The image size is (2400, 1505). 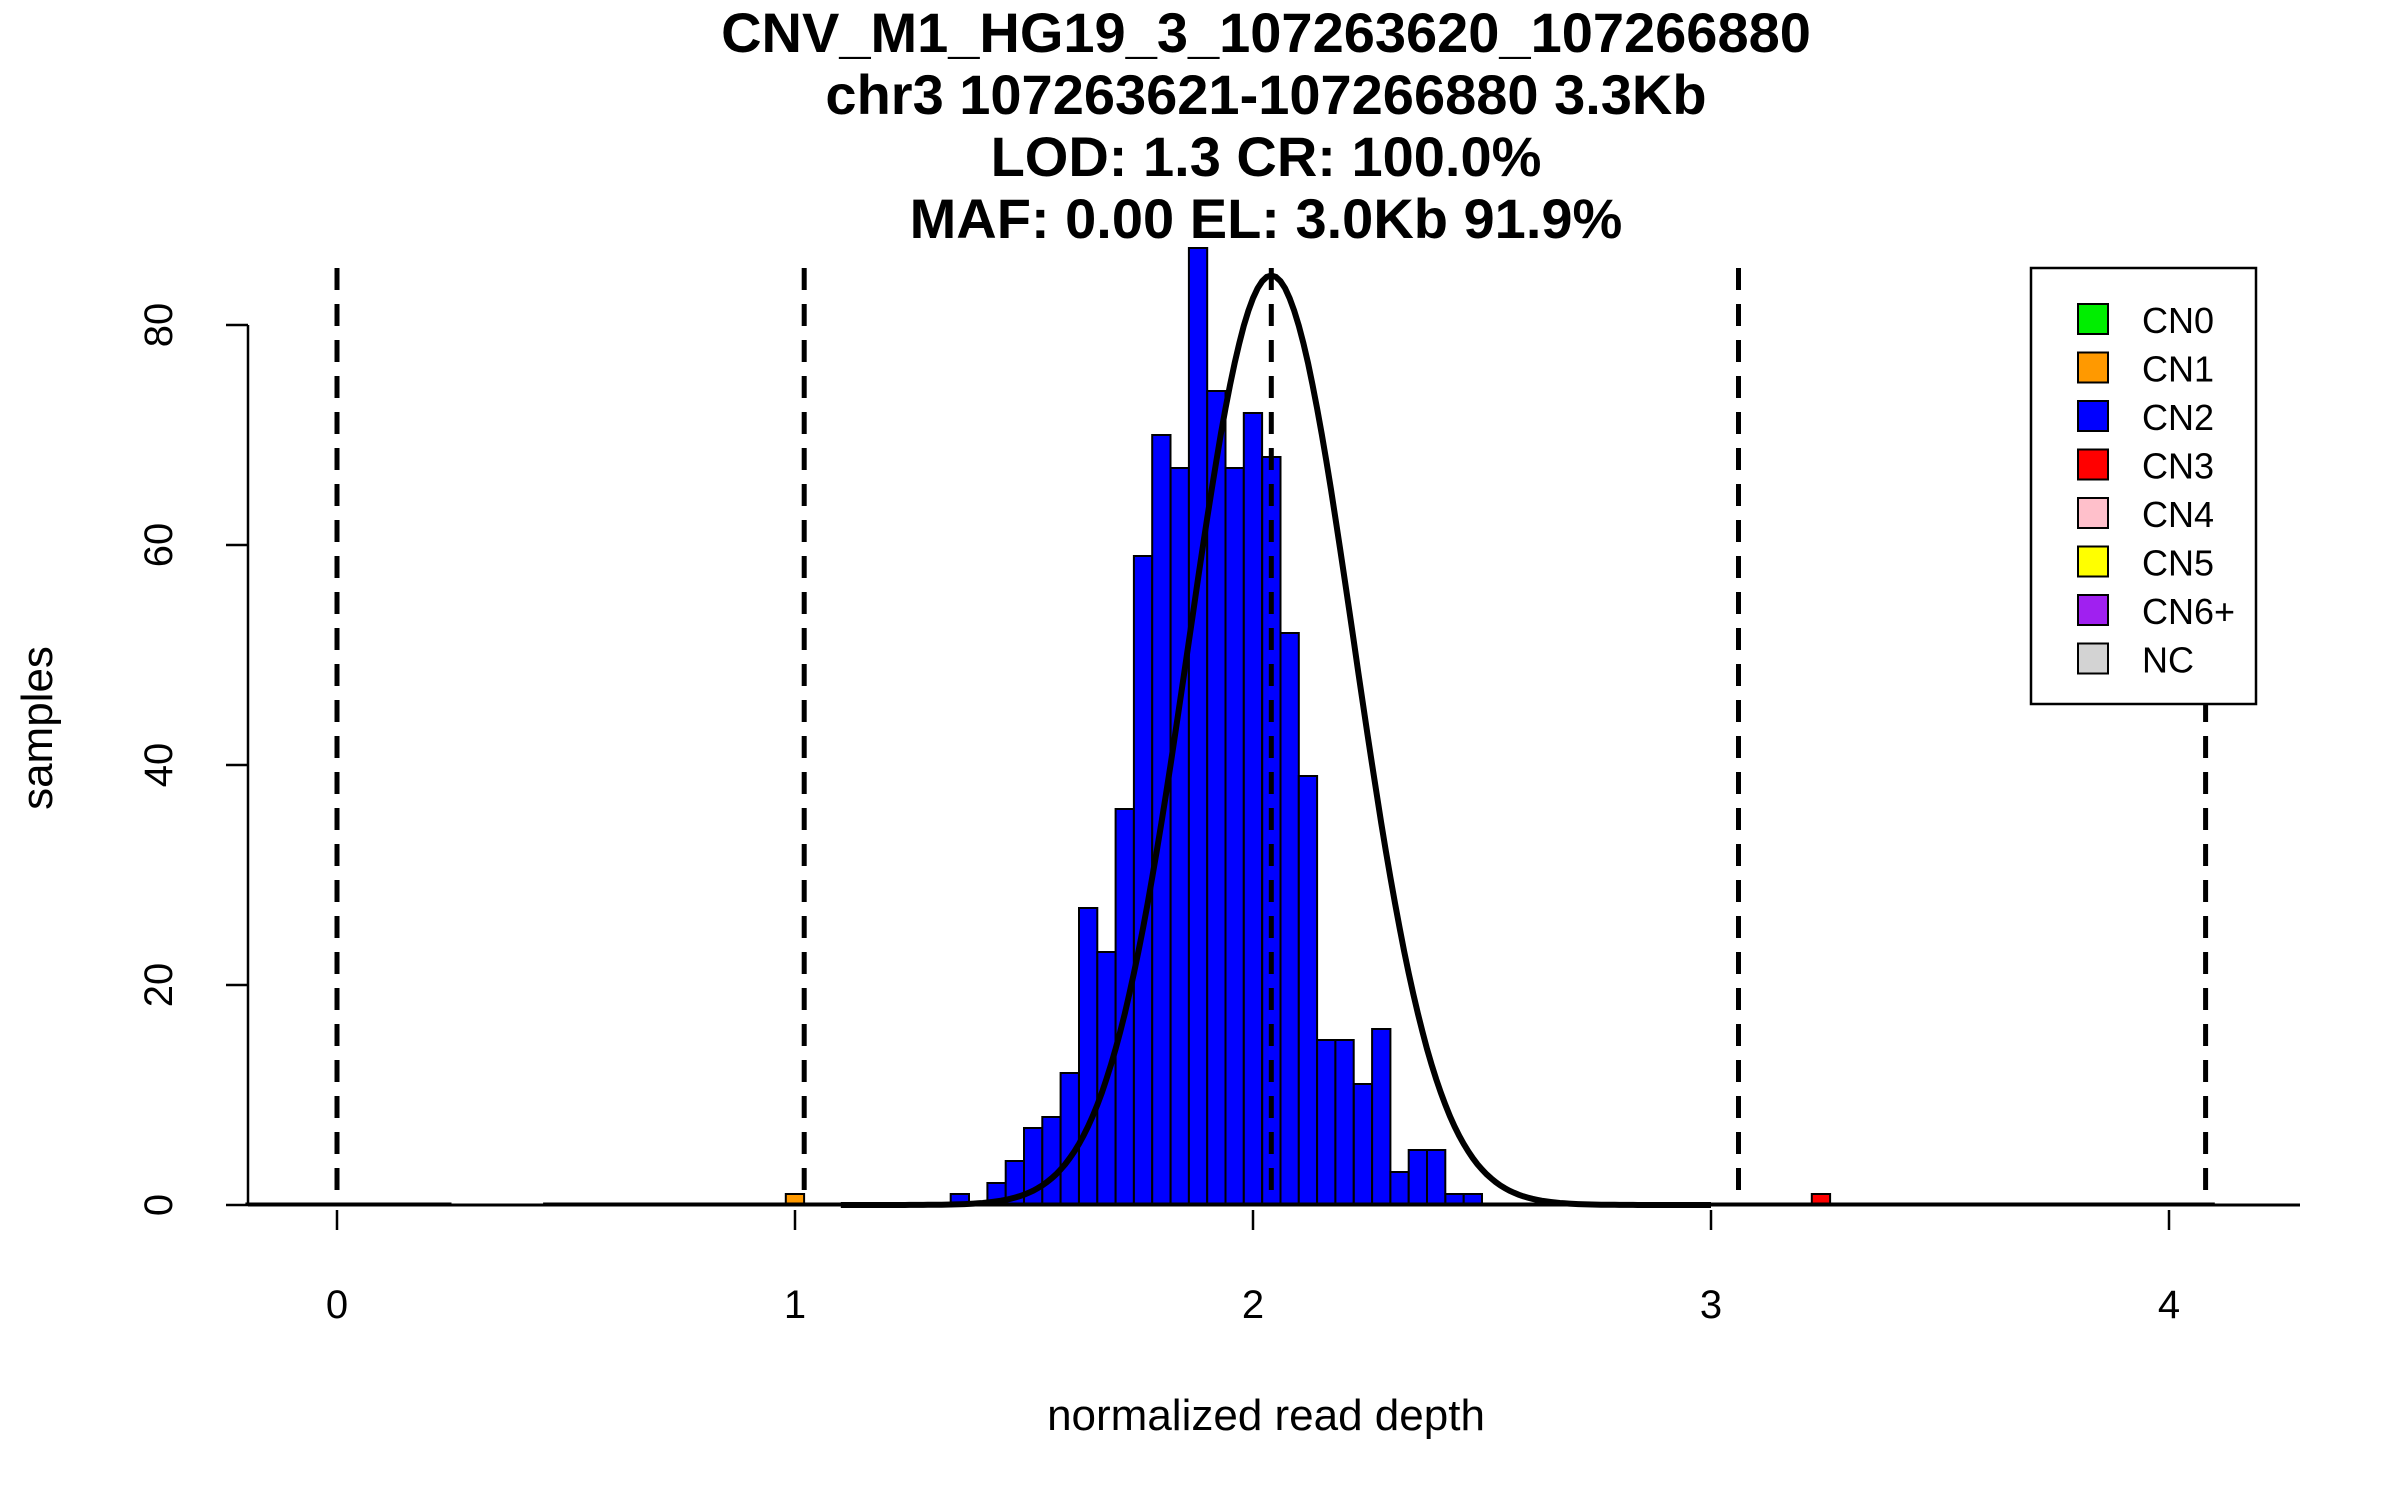 I want to click on legend-swatch-nc, so click(x=2093, y=658).